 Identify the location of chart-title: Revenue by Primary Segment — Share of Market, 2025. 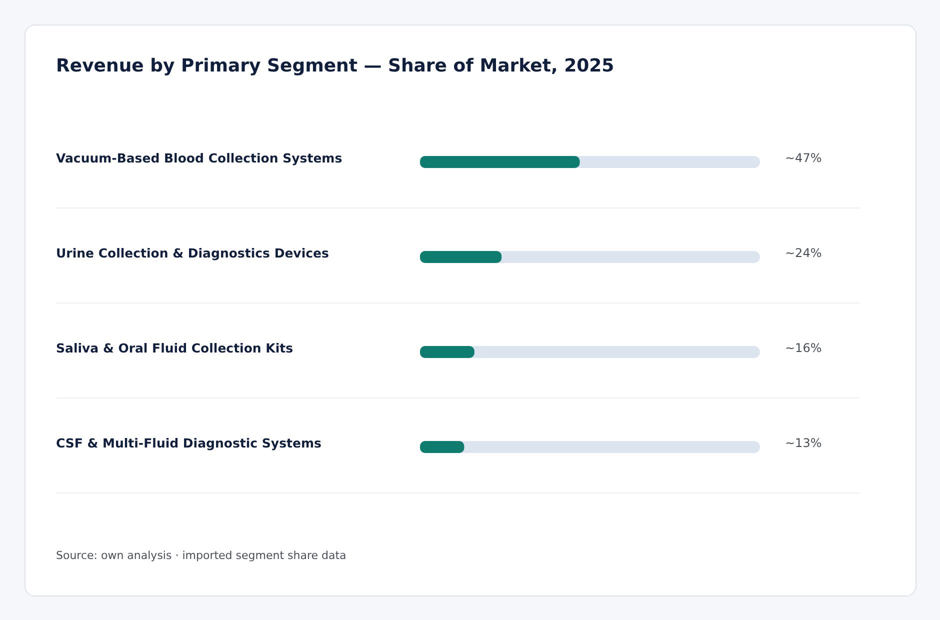
(335, 65).